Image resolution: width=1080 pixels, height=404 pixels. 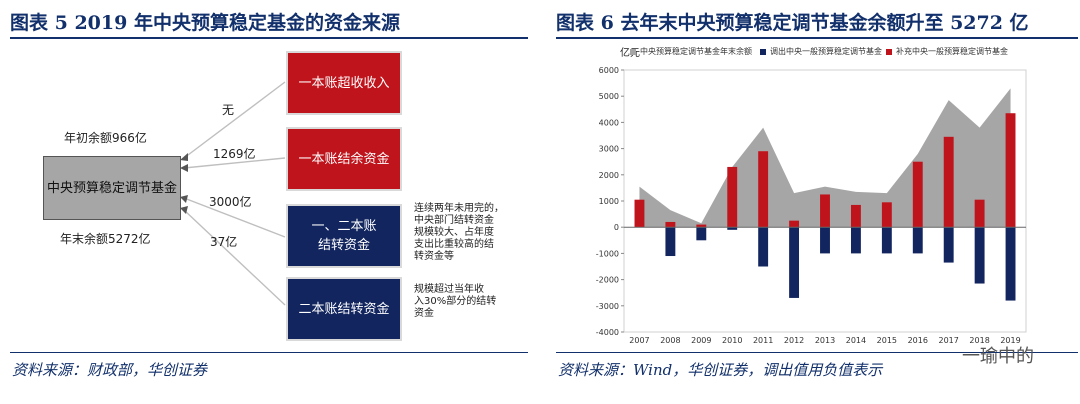 I want to click on flow-connectors, so click(x=233, y=193).